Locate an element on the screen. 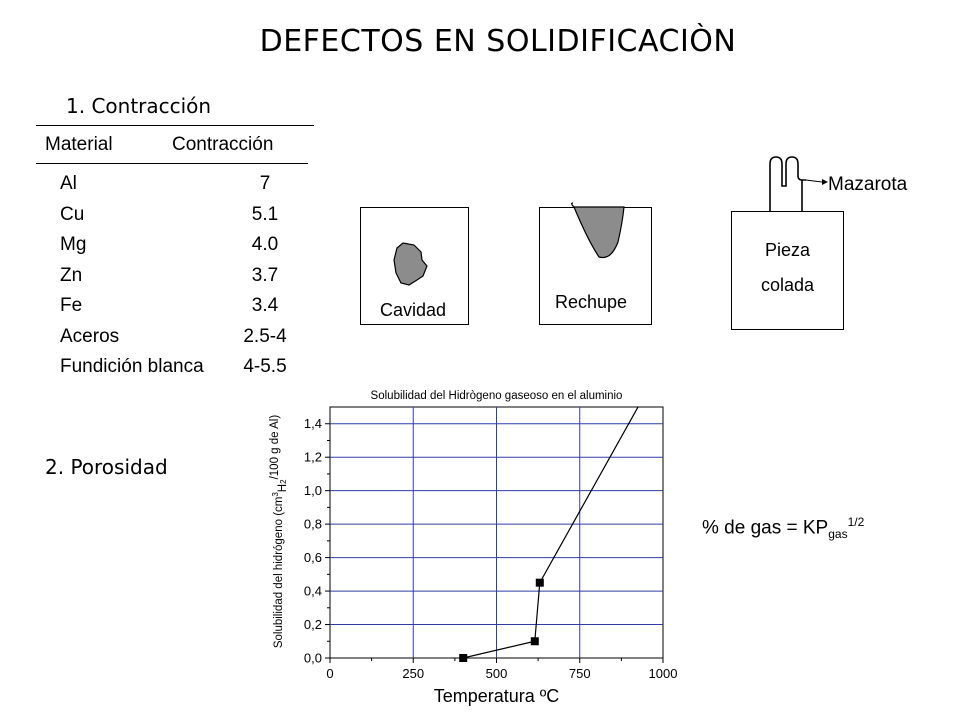 This screenshot has height=720, width=960. y-tick-label: 0,8 is located at coordinates (313, 524).